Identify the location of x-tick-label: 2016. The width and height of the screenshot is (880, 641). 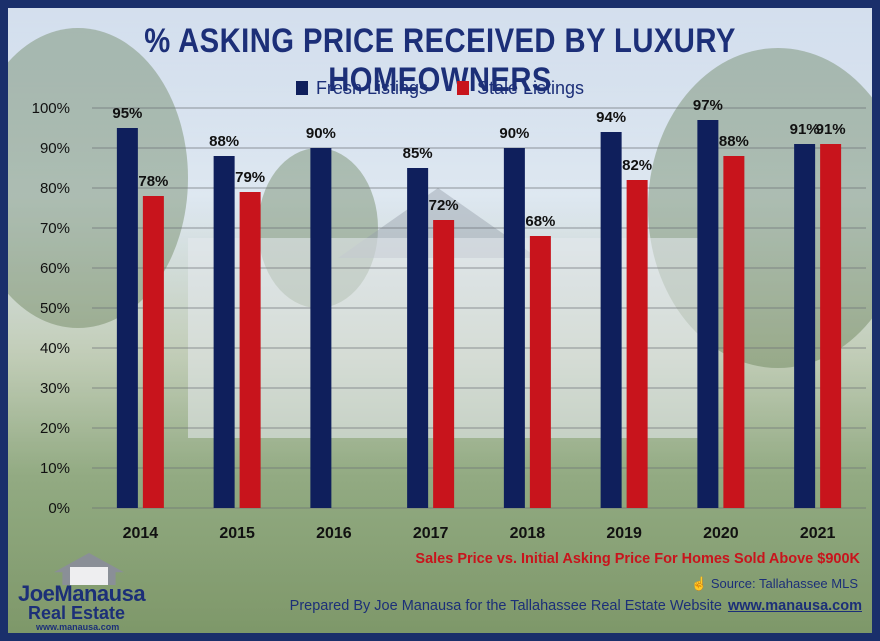
(334, 533).